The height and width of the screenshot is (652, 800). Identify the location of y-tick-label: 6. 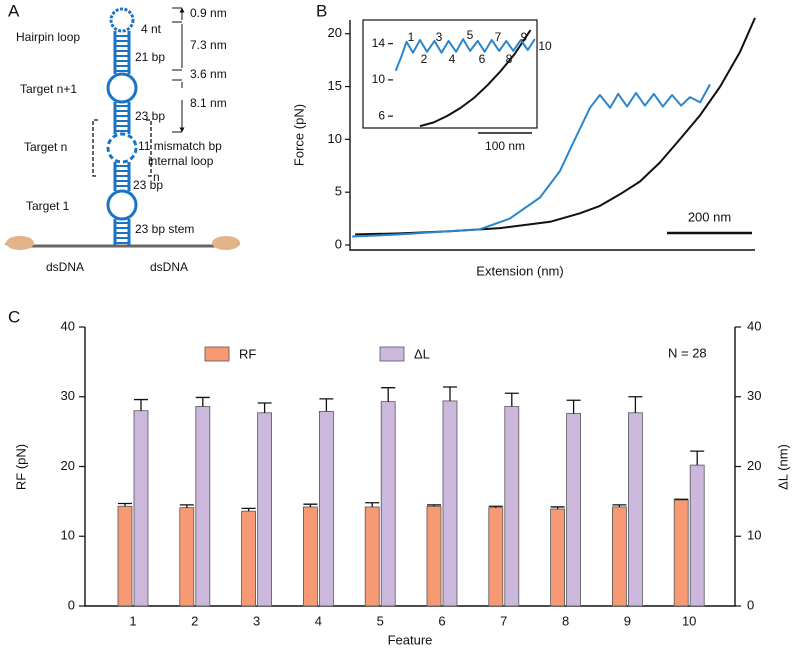
(381, 115).